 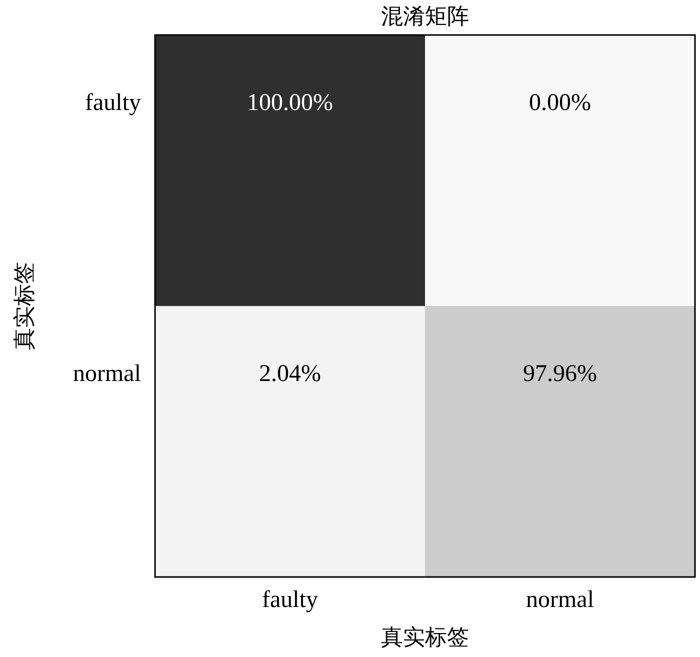 I want to click on x-axis-title: 真实标签, so click(x=425, y=637).